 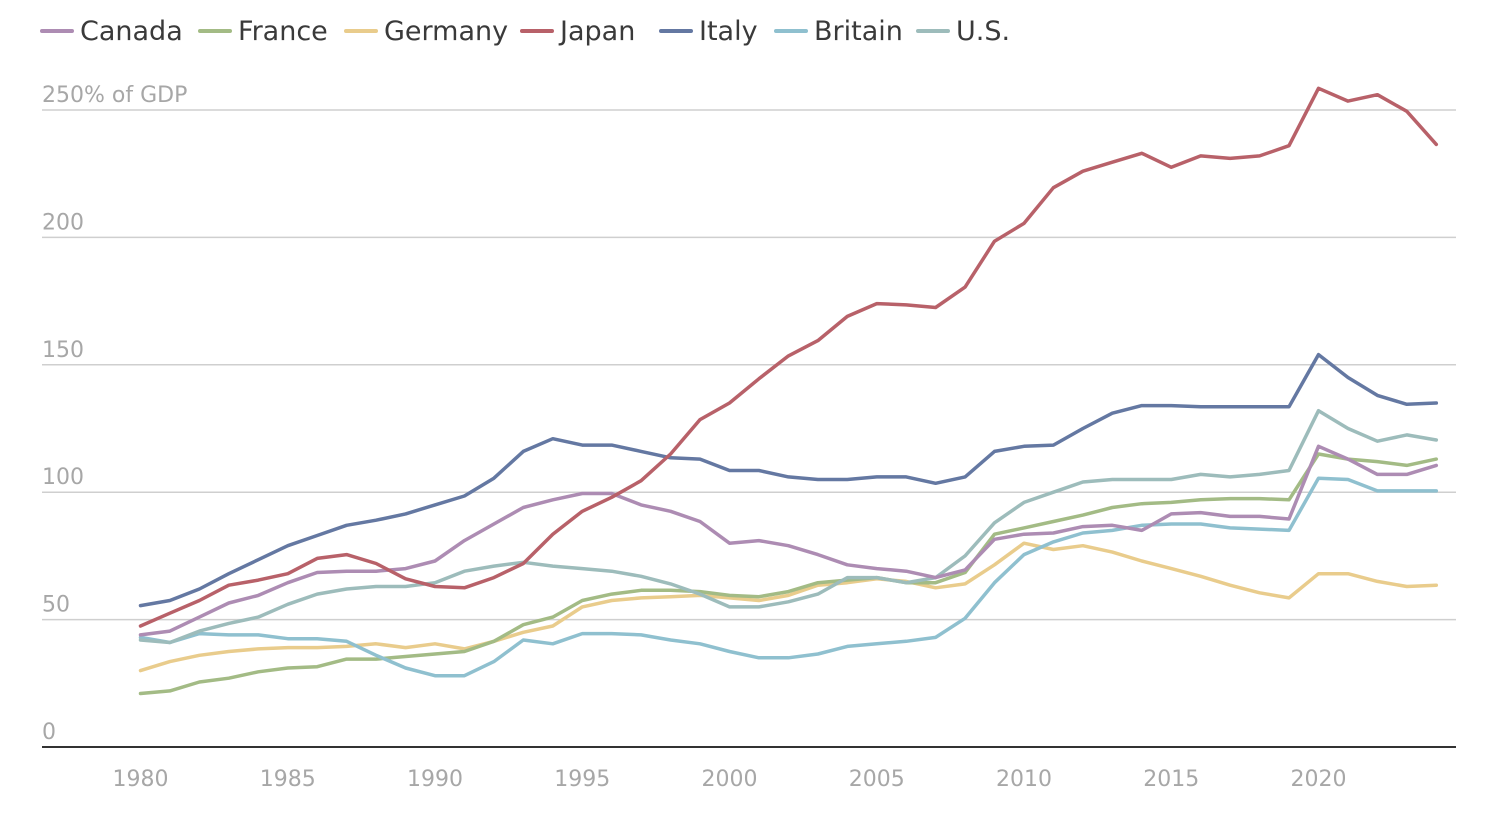 I want to click on series-line-germany, so click(x=788, y=607).